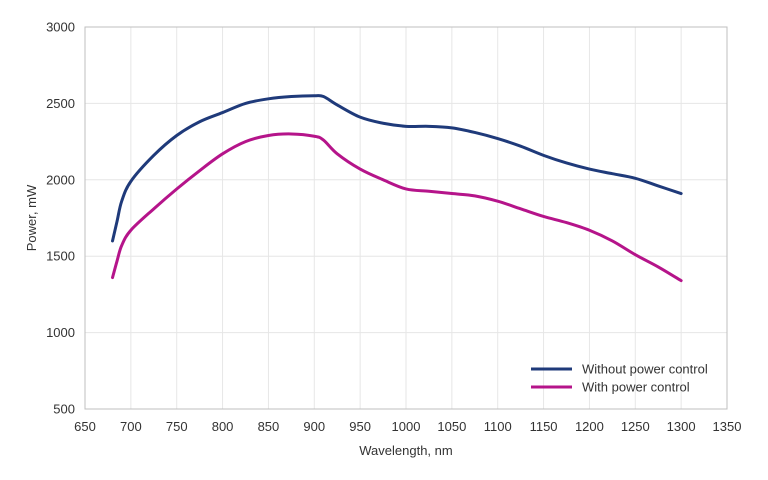 Image resolution: width=768 pixels, height=480 pixels. What do you see at coordinates (177, 426) in the screenshot?
I see `x-tick-label: 750` at bounding box center [177, 426].